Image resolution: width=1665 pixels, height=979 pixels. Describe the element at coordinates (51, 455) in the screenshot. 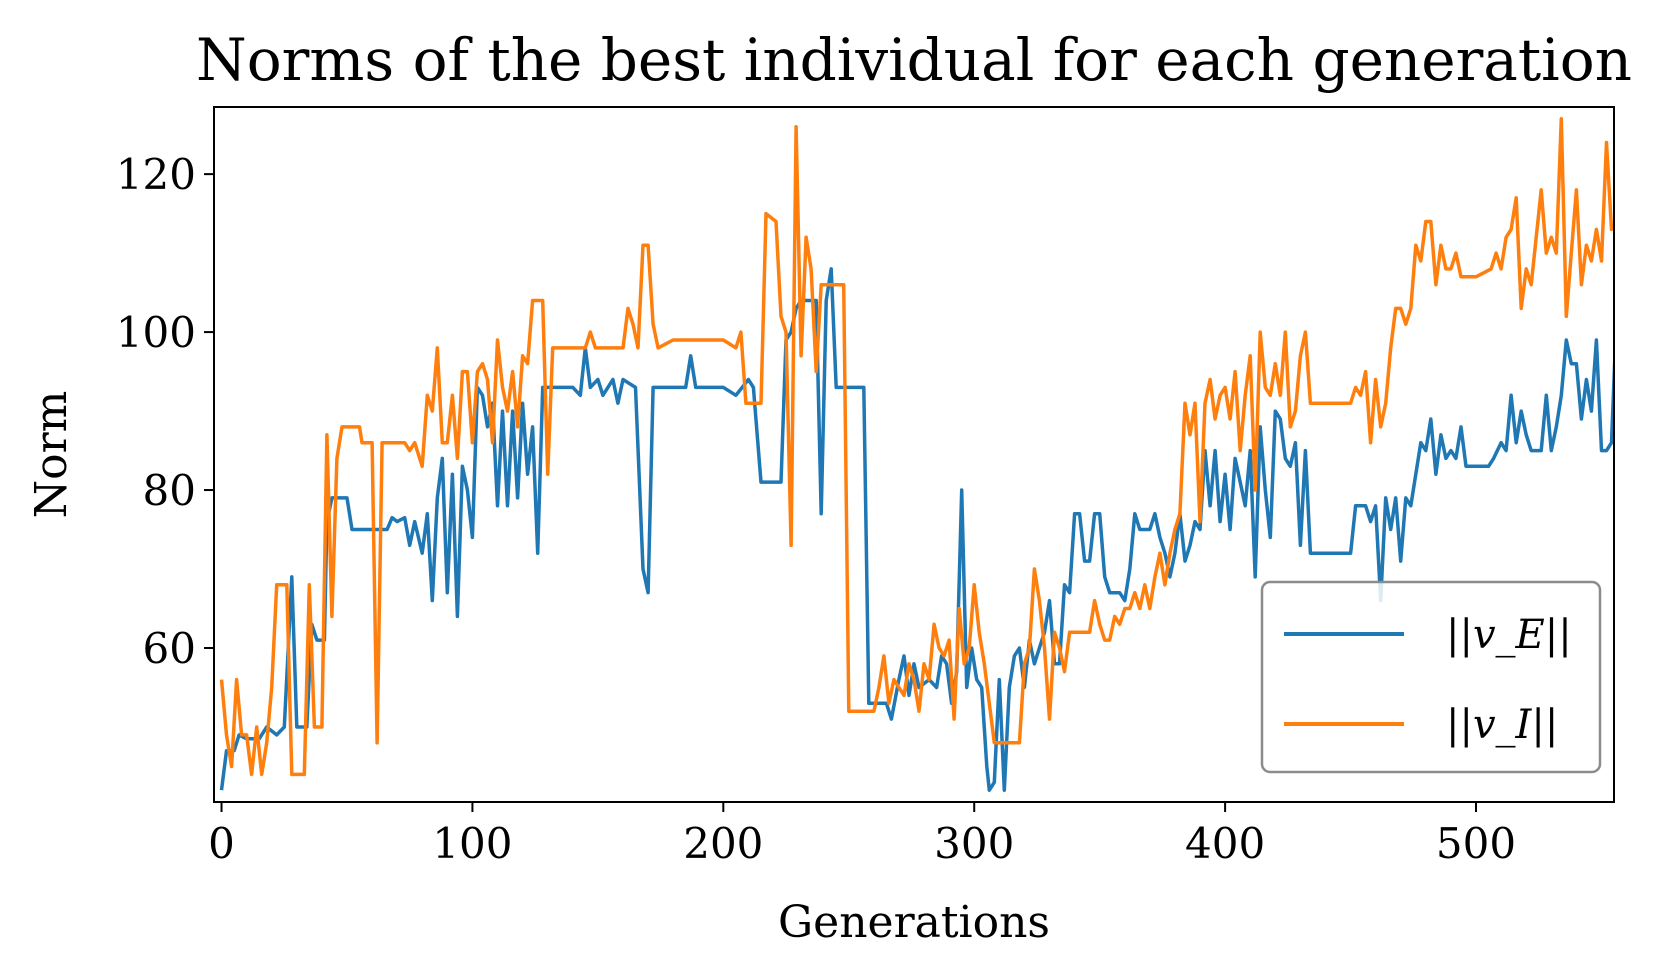

I see `y-axis-label: Norm` at that location.